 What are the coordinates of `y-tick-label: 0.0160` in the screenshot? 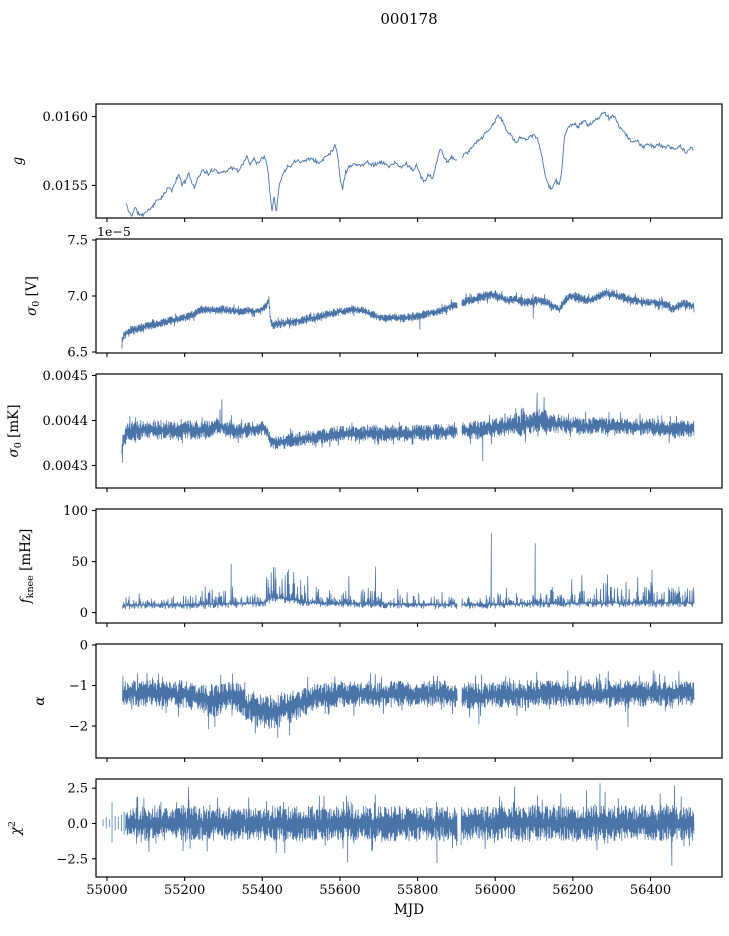 It's located at (66, 117).